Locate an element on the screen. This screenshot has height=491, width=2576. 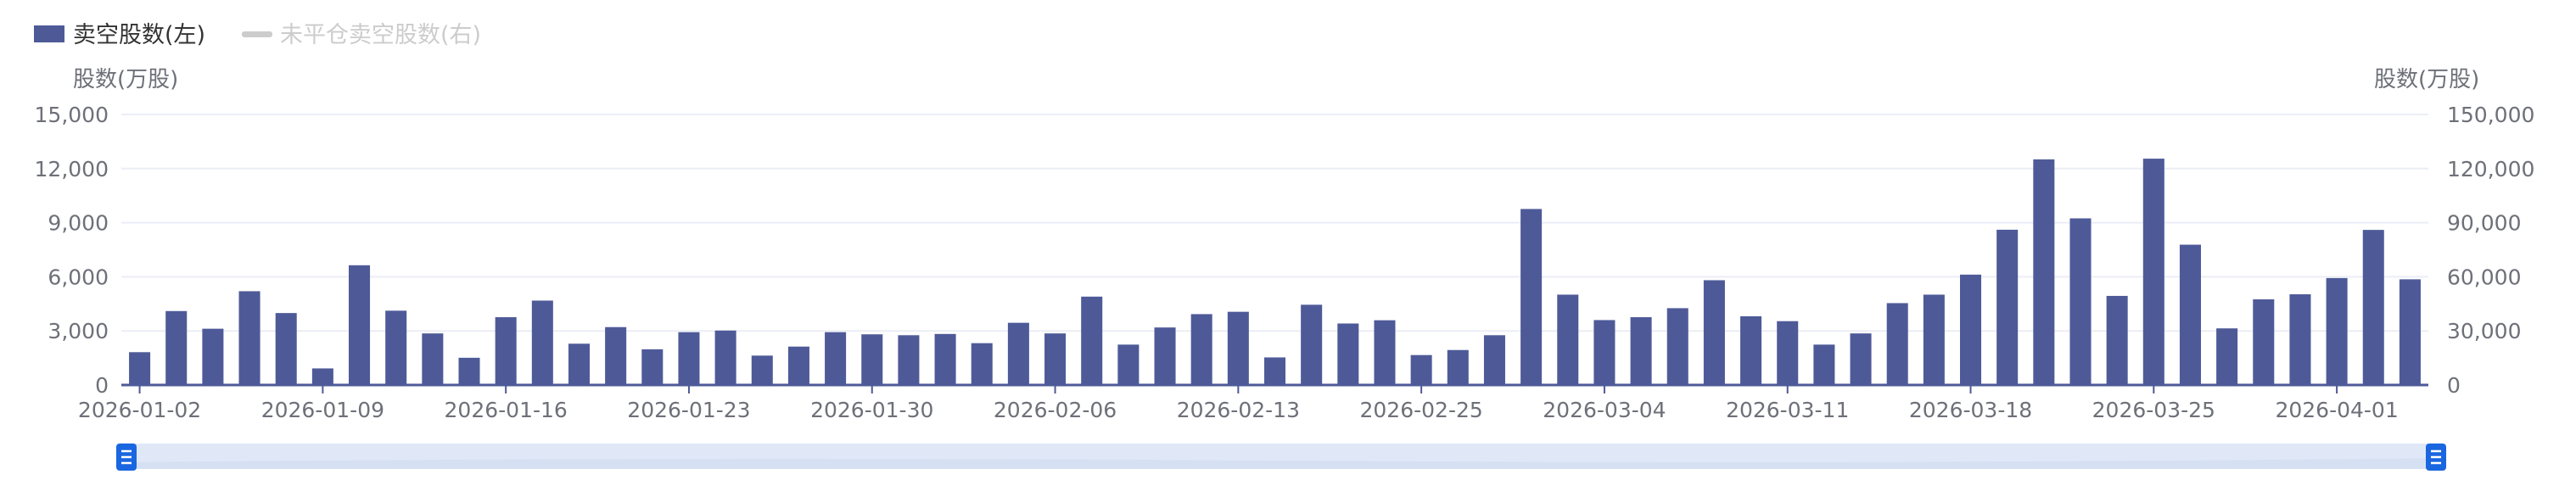
y-right-tick-label: 120,000 is located at coordinates (2491, 169).